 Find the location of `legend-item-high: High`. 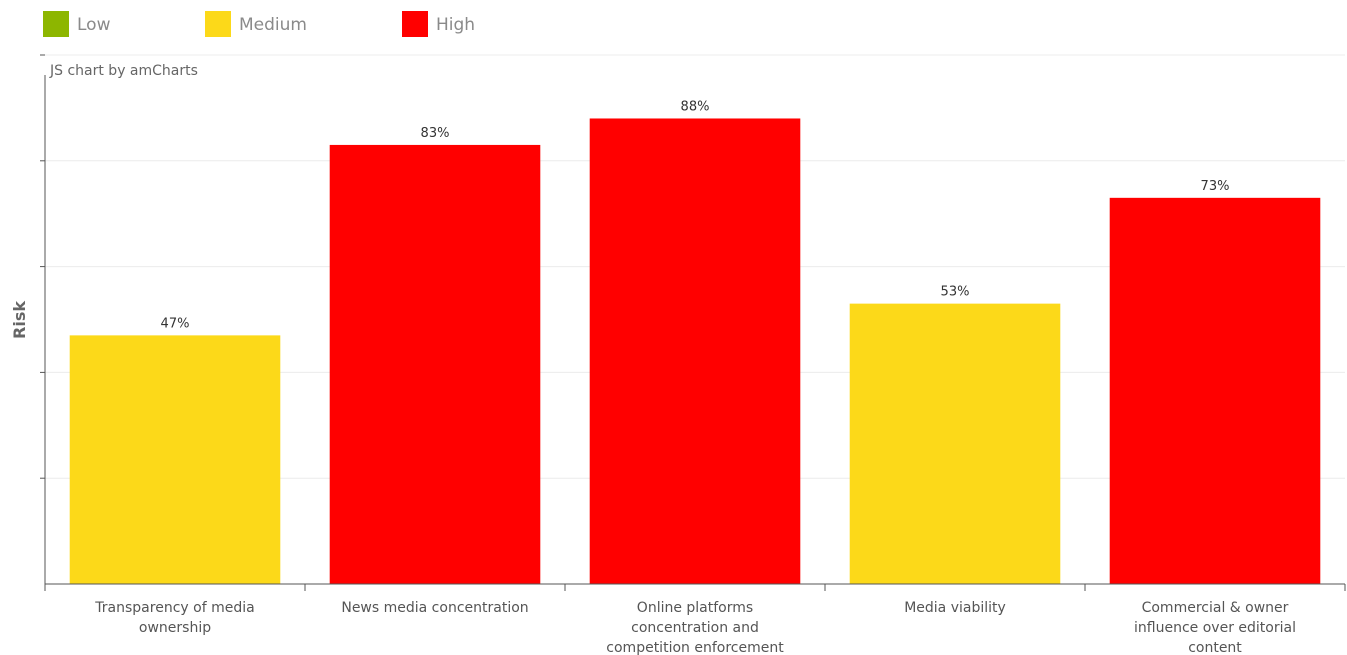

legend-item-high: High is located at coordinates (438, 24).